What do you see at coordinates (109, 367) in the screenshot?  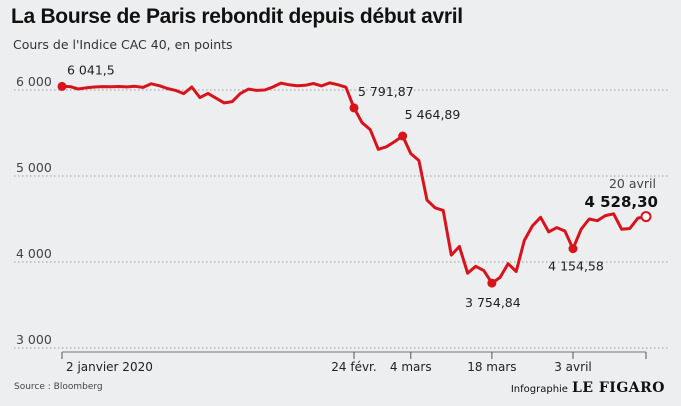 I see `x-tick-label: 2 janvier 2020` at bounding box center [109, 367].